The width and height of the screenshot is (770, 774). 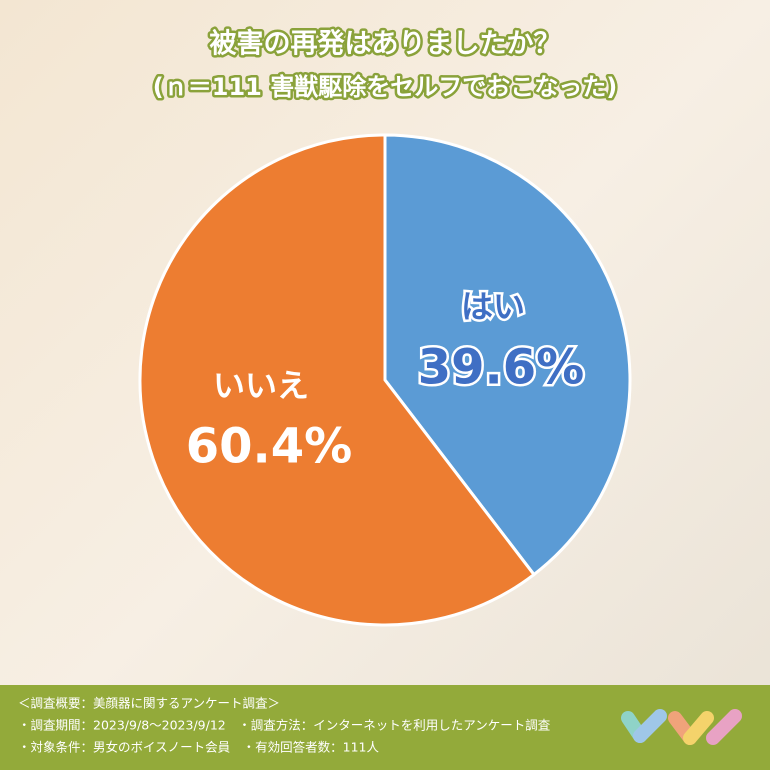 What do you see at coordinates (269, 446) in the screenshot?
I see `value-label: 60.4%` at bounding box center [269, 446].